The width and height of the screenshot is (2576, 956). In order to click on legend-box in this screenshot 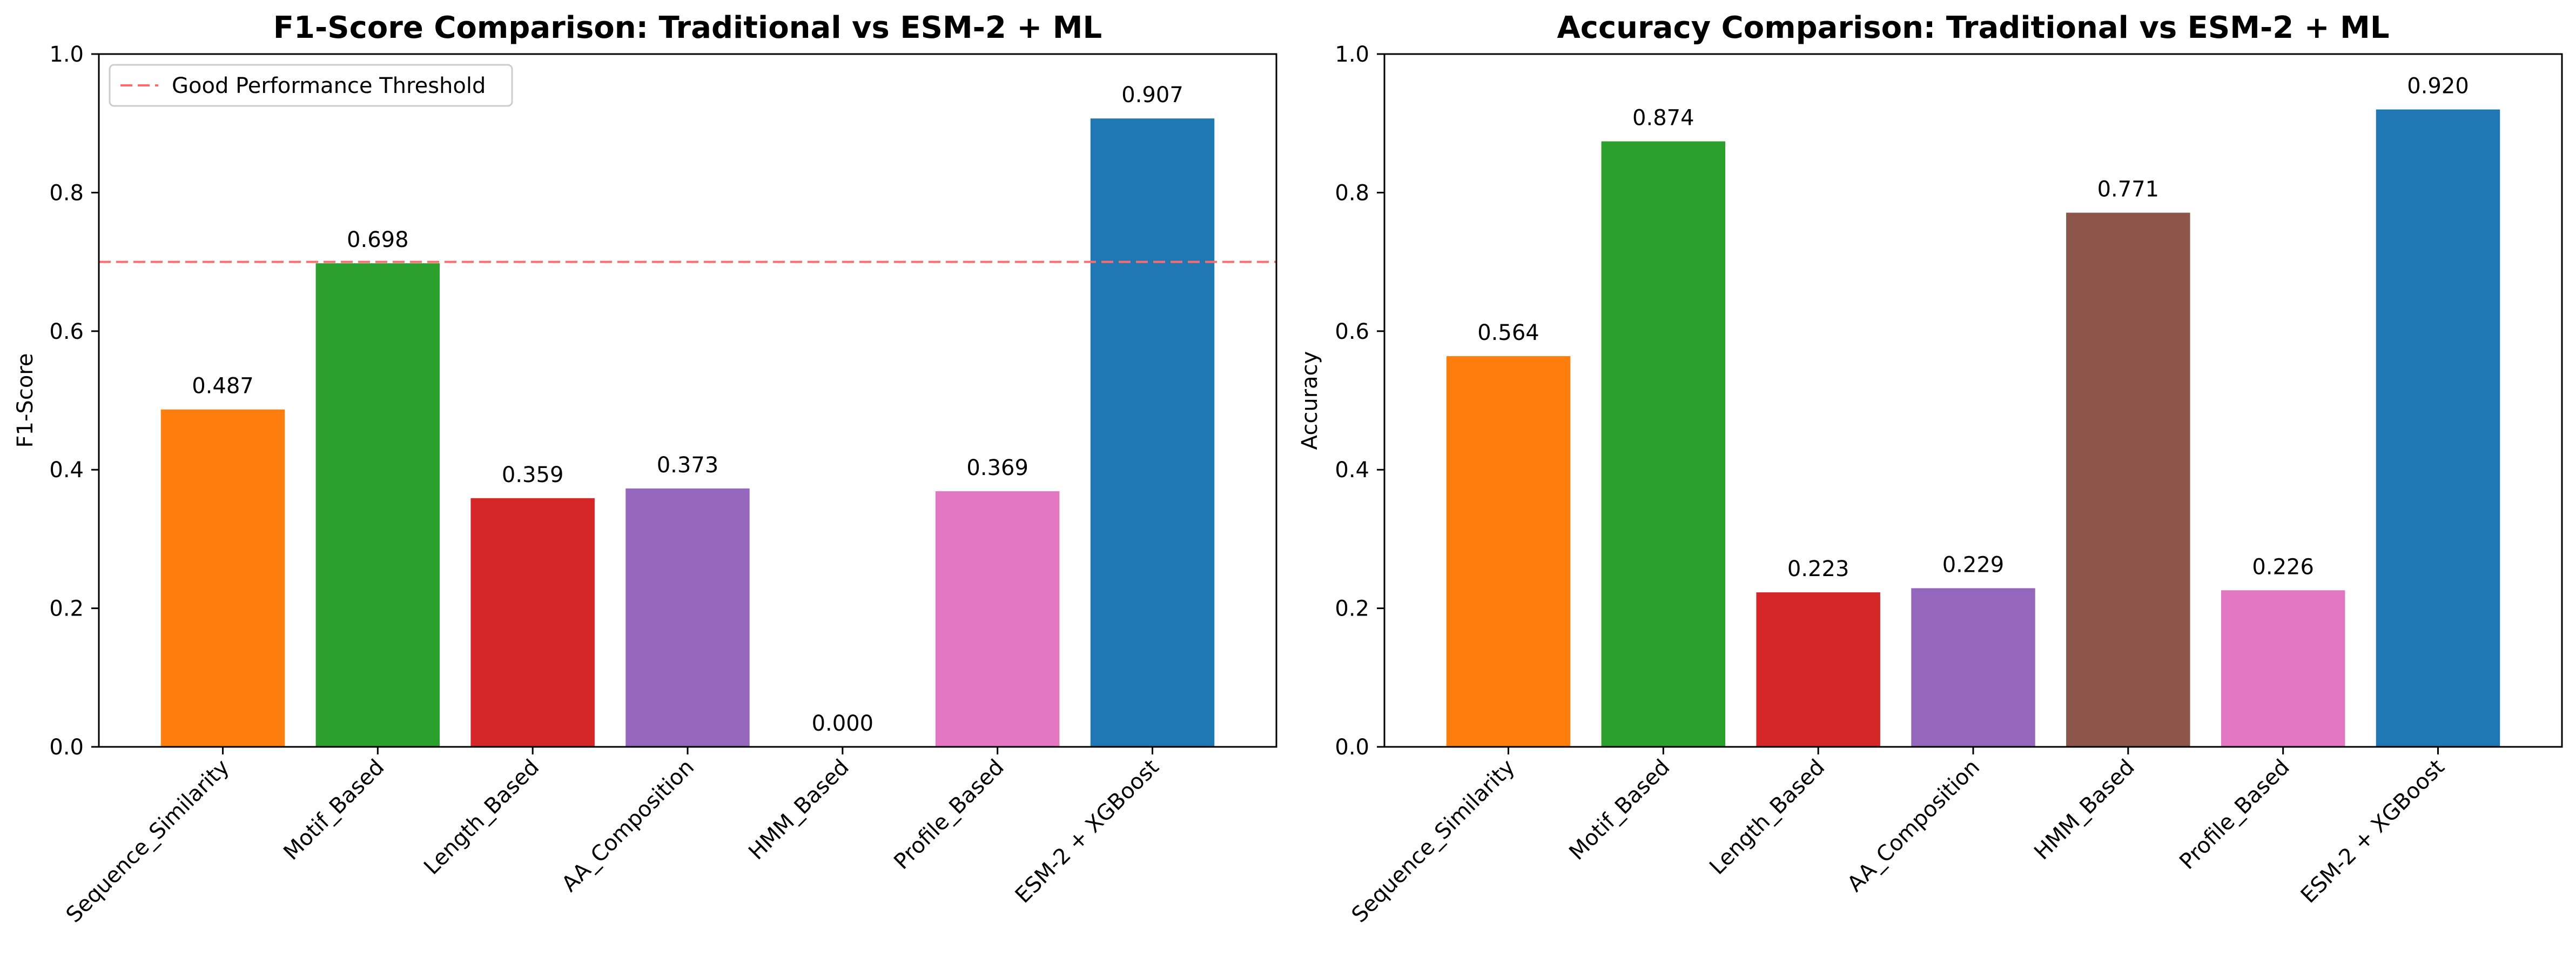, I will do `click(311, 85)`.